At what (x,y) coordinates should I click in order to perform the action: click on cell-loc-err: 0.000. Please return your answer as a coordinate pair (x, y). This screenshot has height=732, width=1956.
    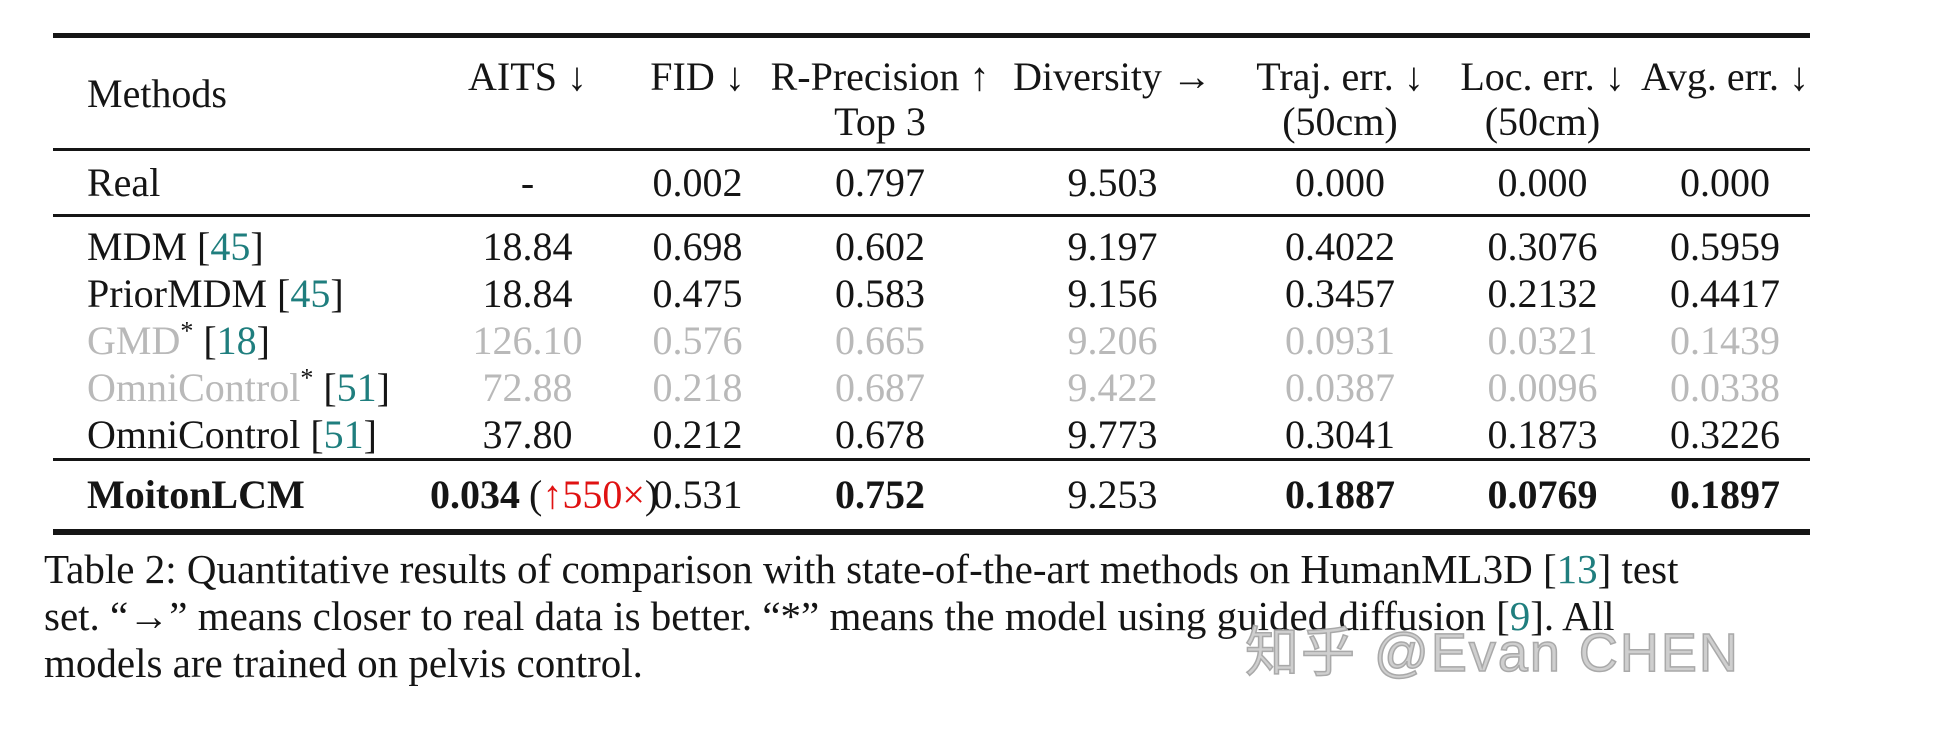
    Looking at the image, I should click on (1542, 182).